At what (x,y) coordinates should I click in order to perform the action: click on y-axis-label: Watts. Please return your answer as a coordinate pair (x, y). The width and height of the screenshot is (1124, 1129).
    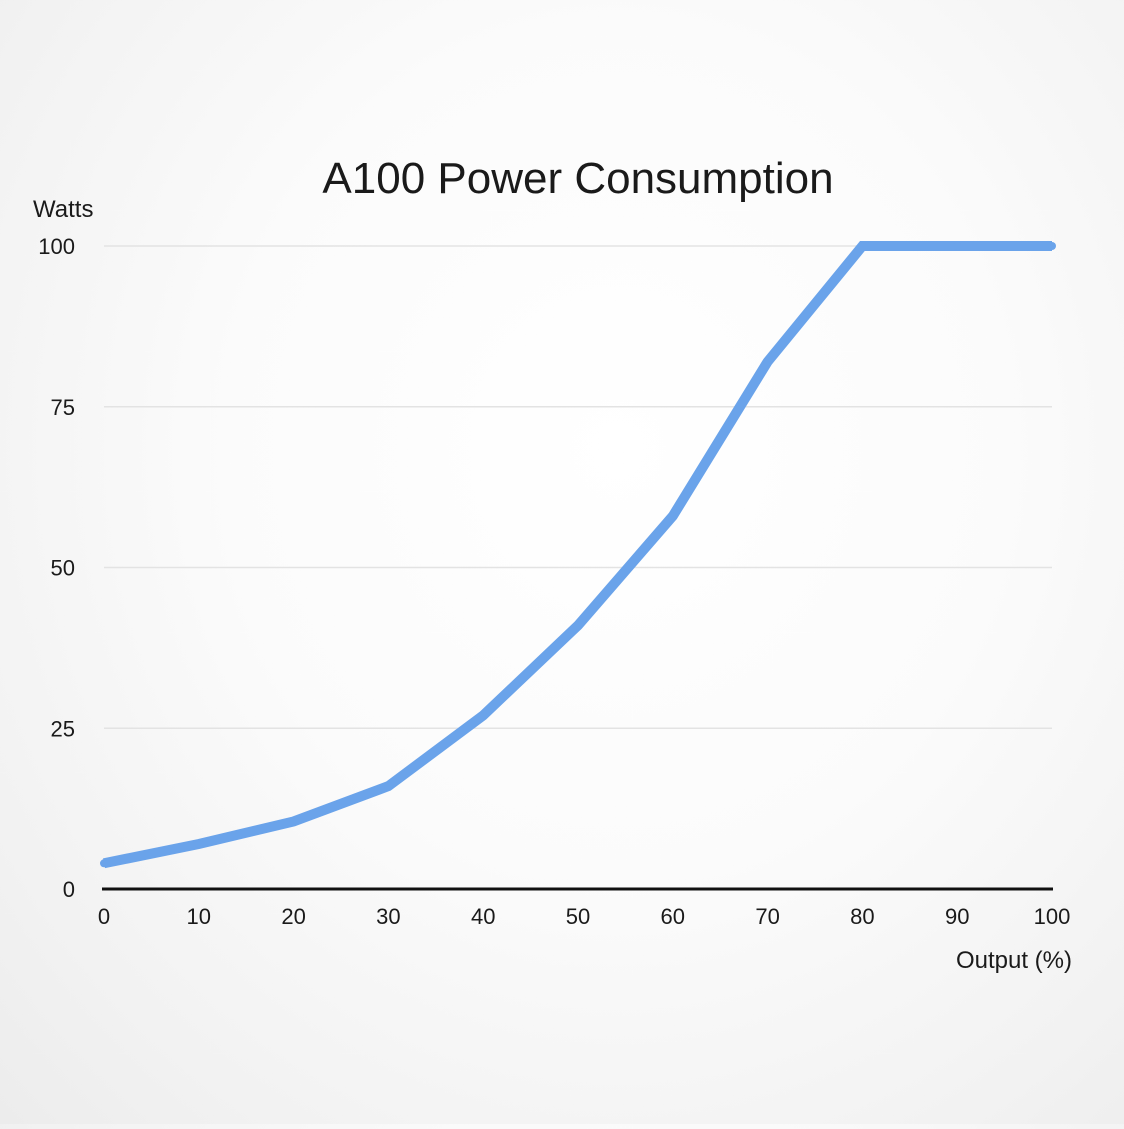
    Looking at the image, I should click on (63, 209).